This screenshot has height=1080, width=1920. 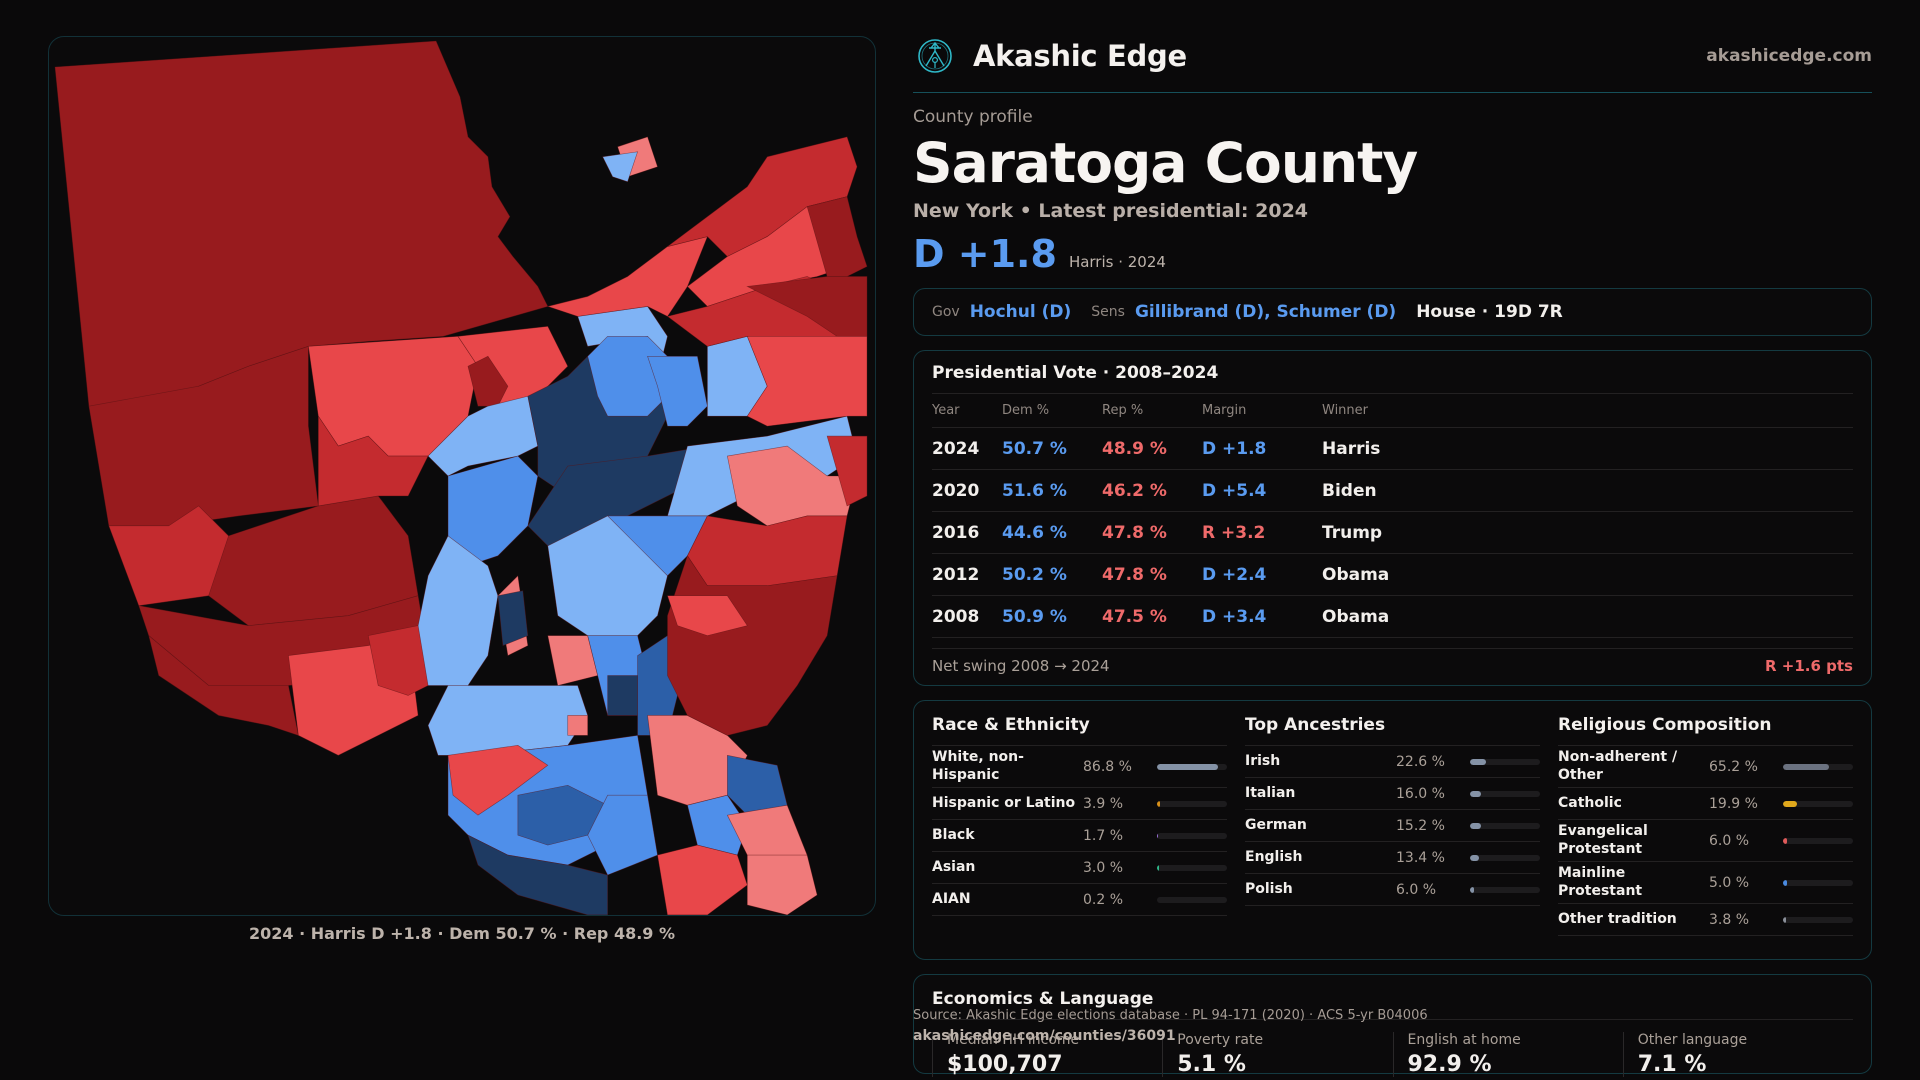 What do you see at coordinates (1211, 1064) in the screenshot?
I see `econ-stat-value: 5.1 %` at bounding box center [1211, 1064].